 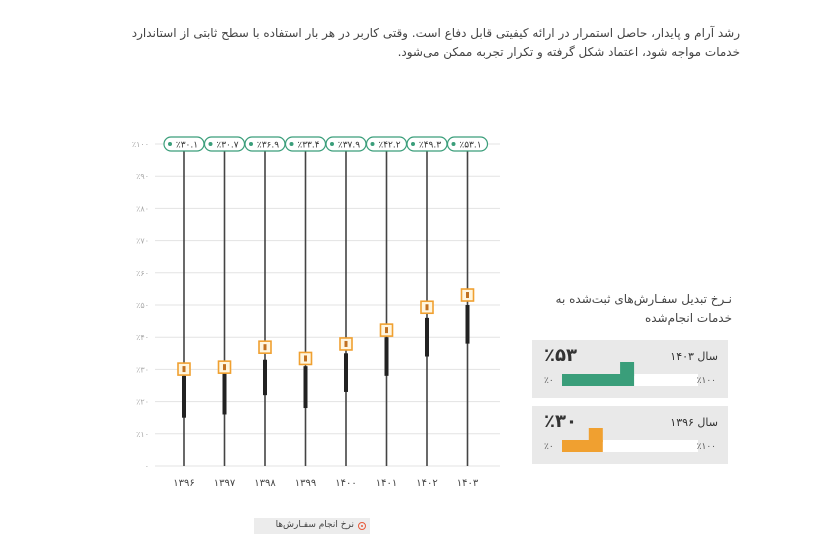 I want to click on x-tick-label: ۱۴۰۱, so click(x=386, y=483).